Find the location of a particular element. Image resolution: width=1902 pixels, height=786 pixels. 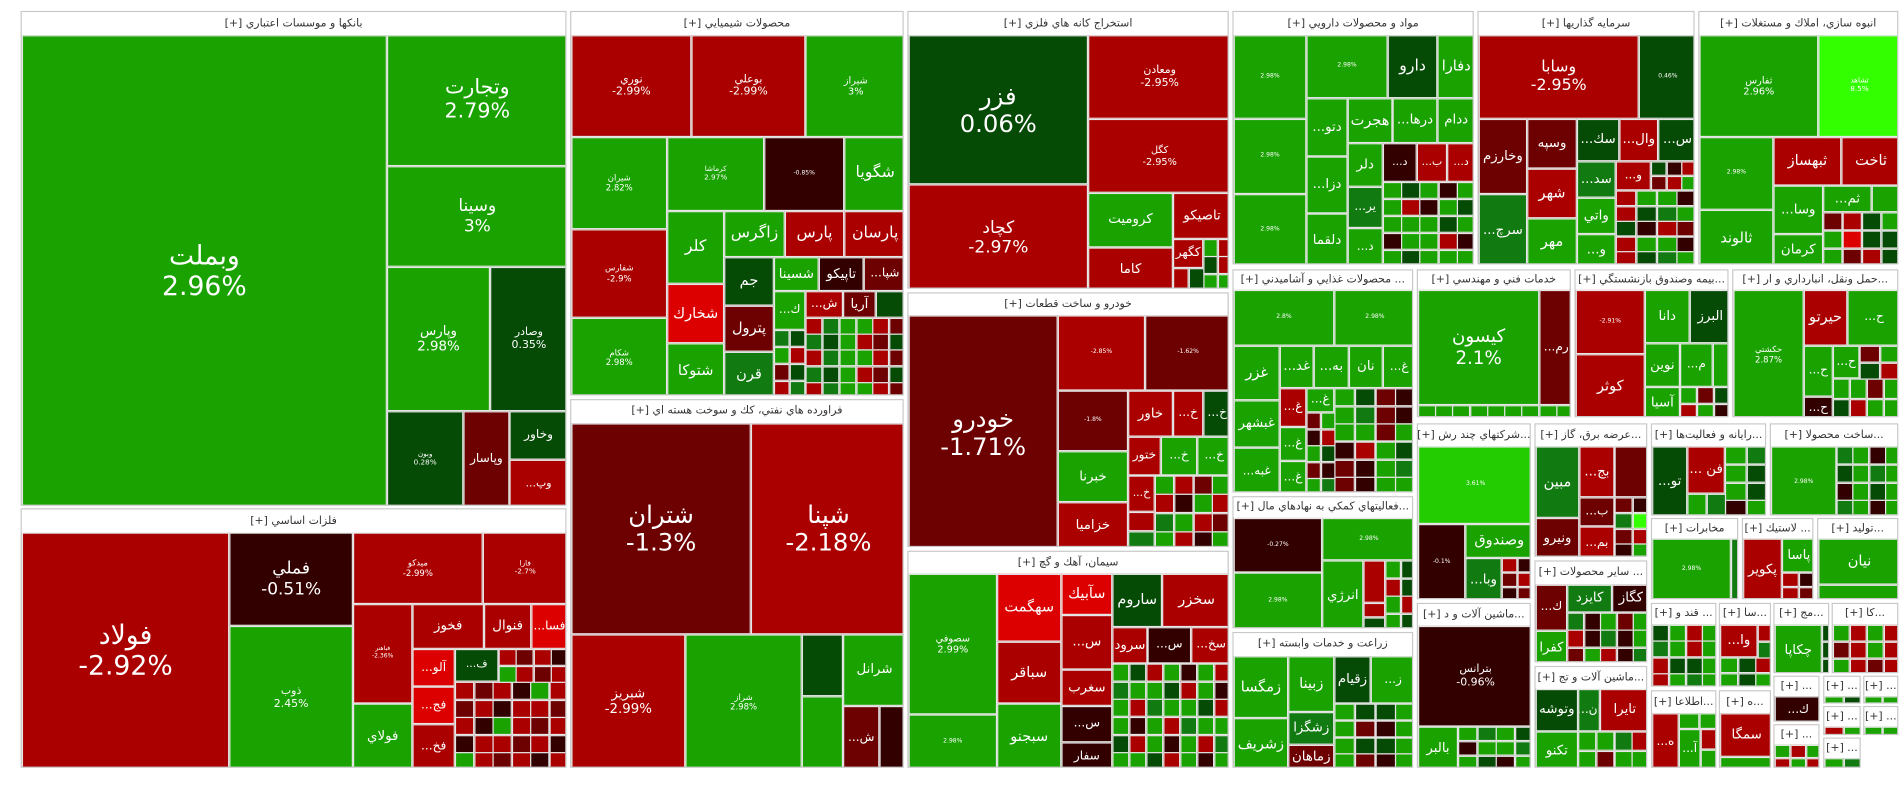

stock-tile: شفارس -2.9% is located at coordinates (619, 273).